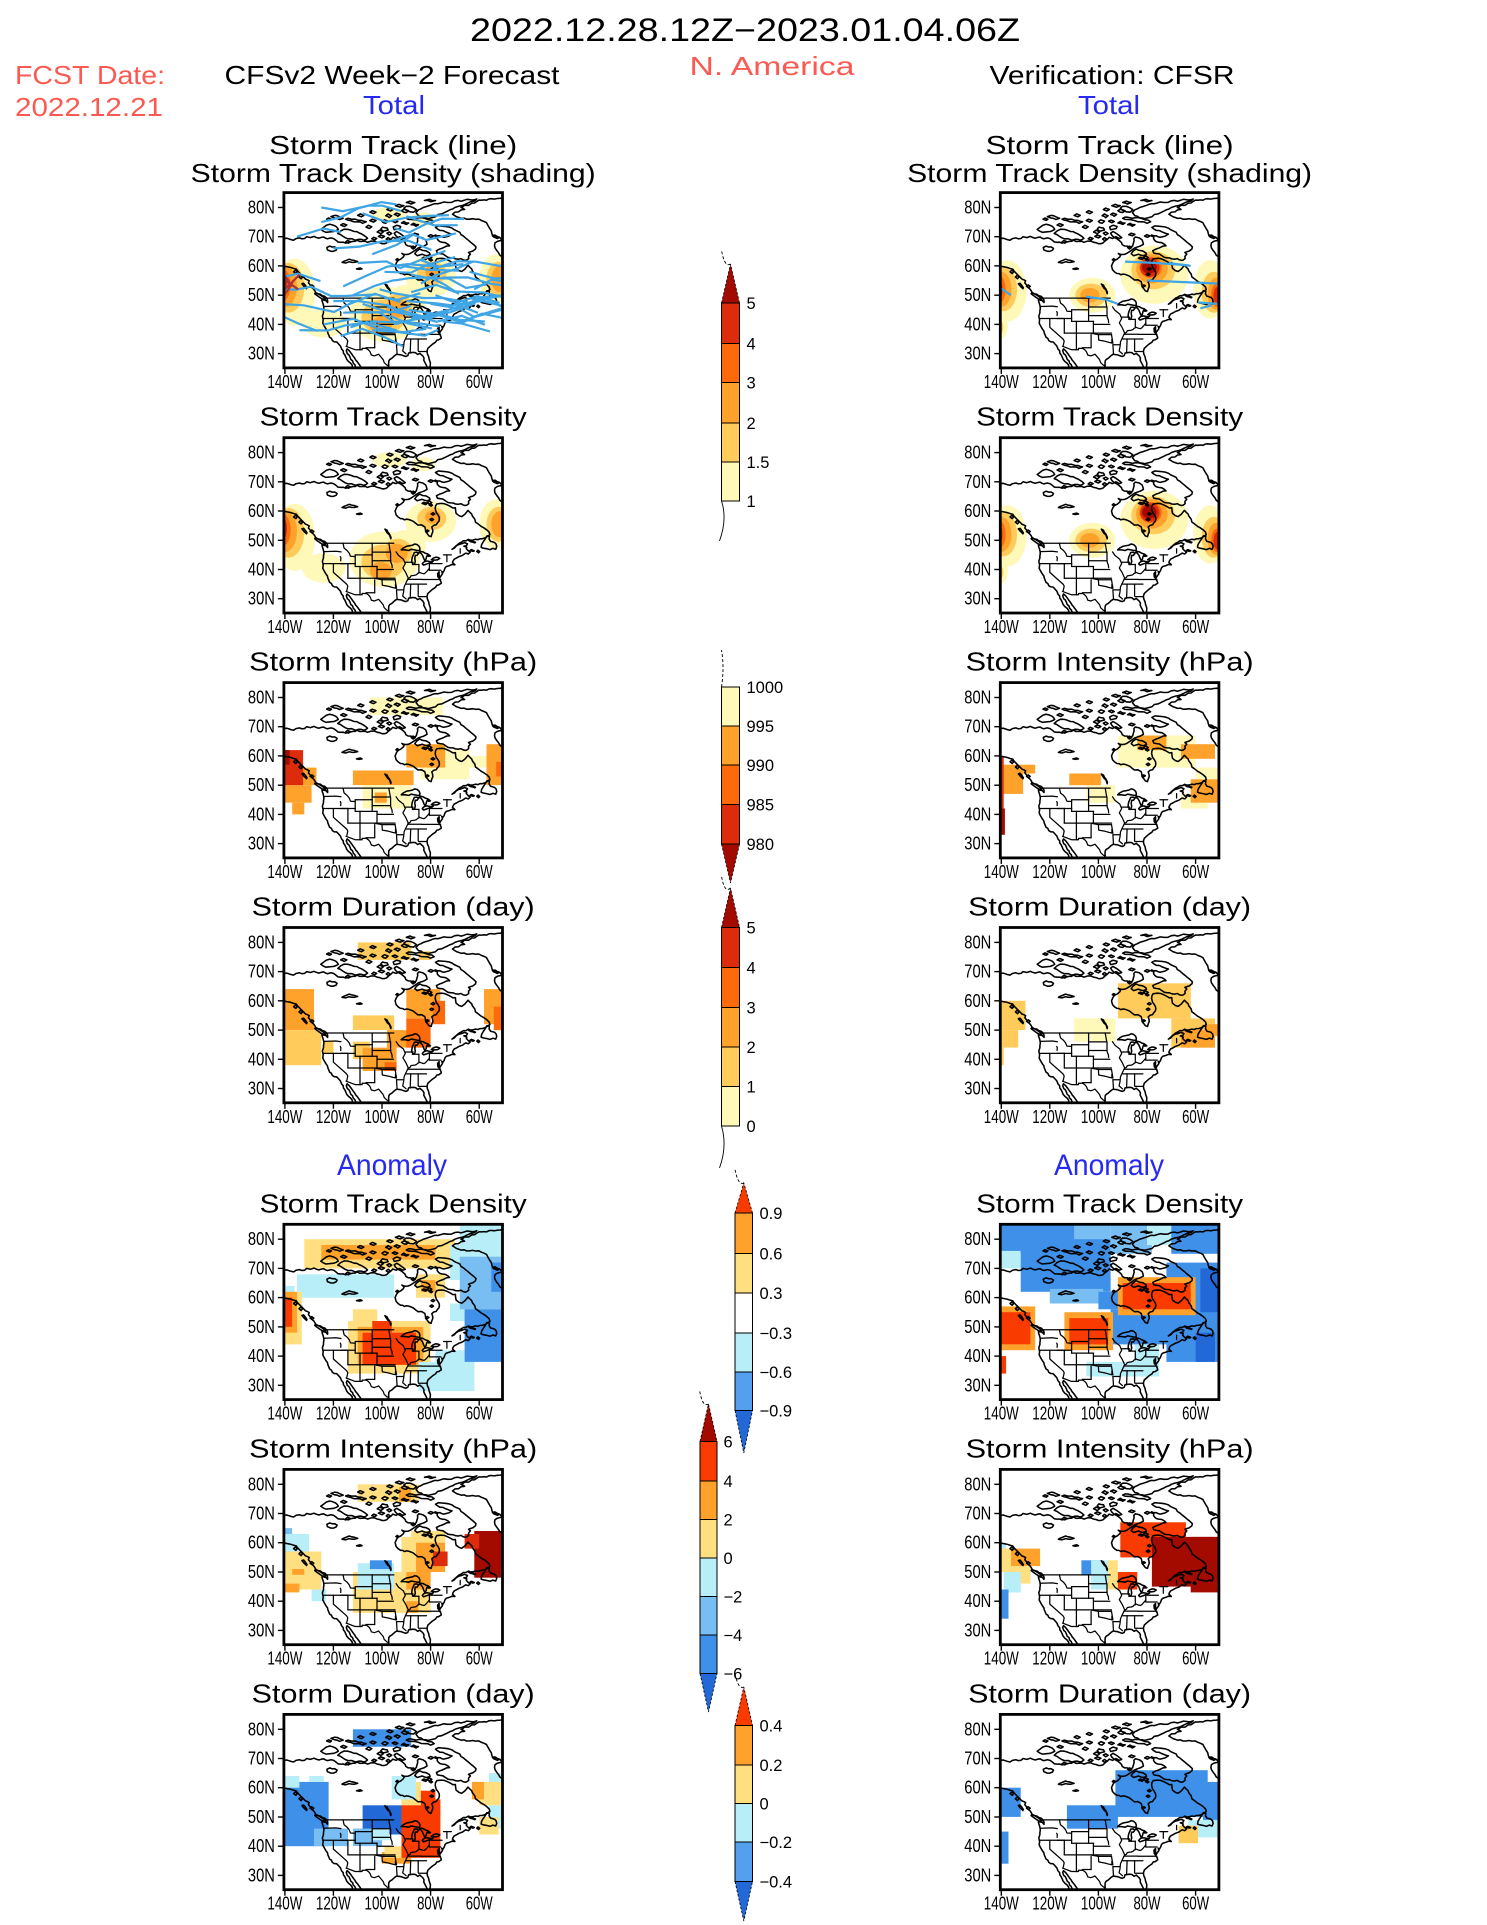 The image size is (1487, 1925). What do you see at coordinates (728, 1521) in the screenshot?
I see `svg-text: 2` at bounding box center [728, 1521].